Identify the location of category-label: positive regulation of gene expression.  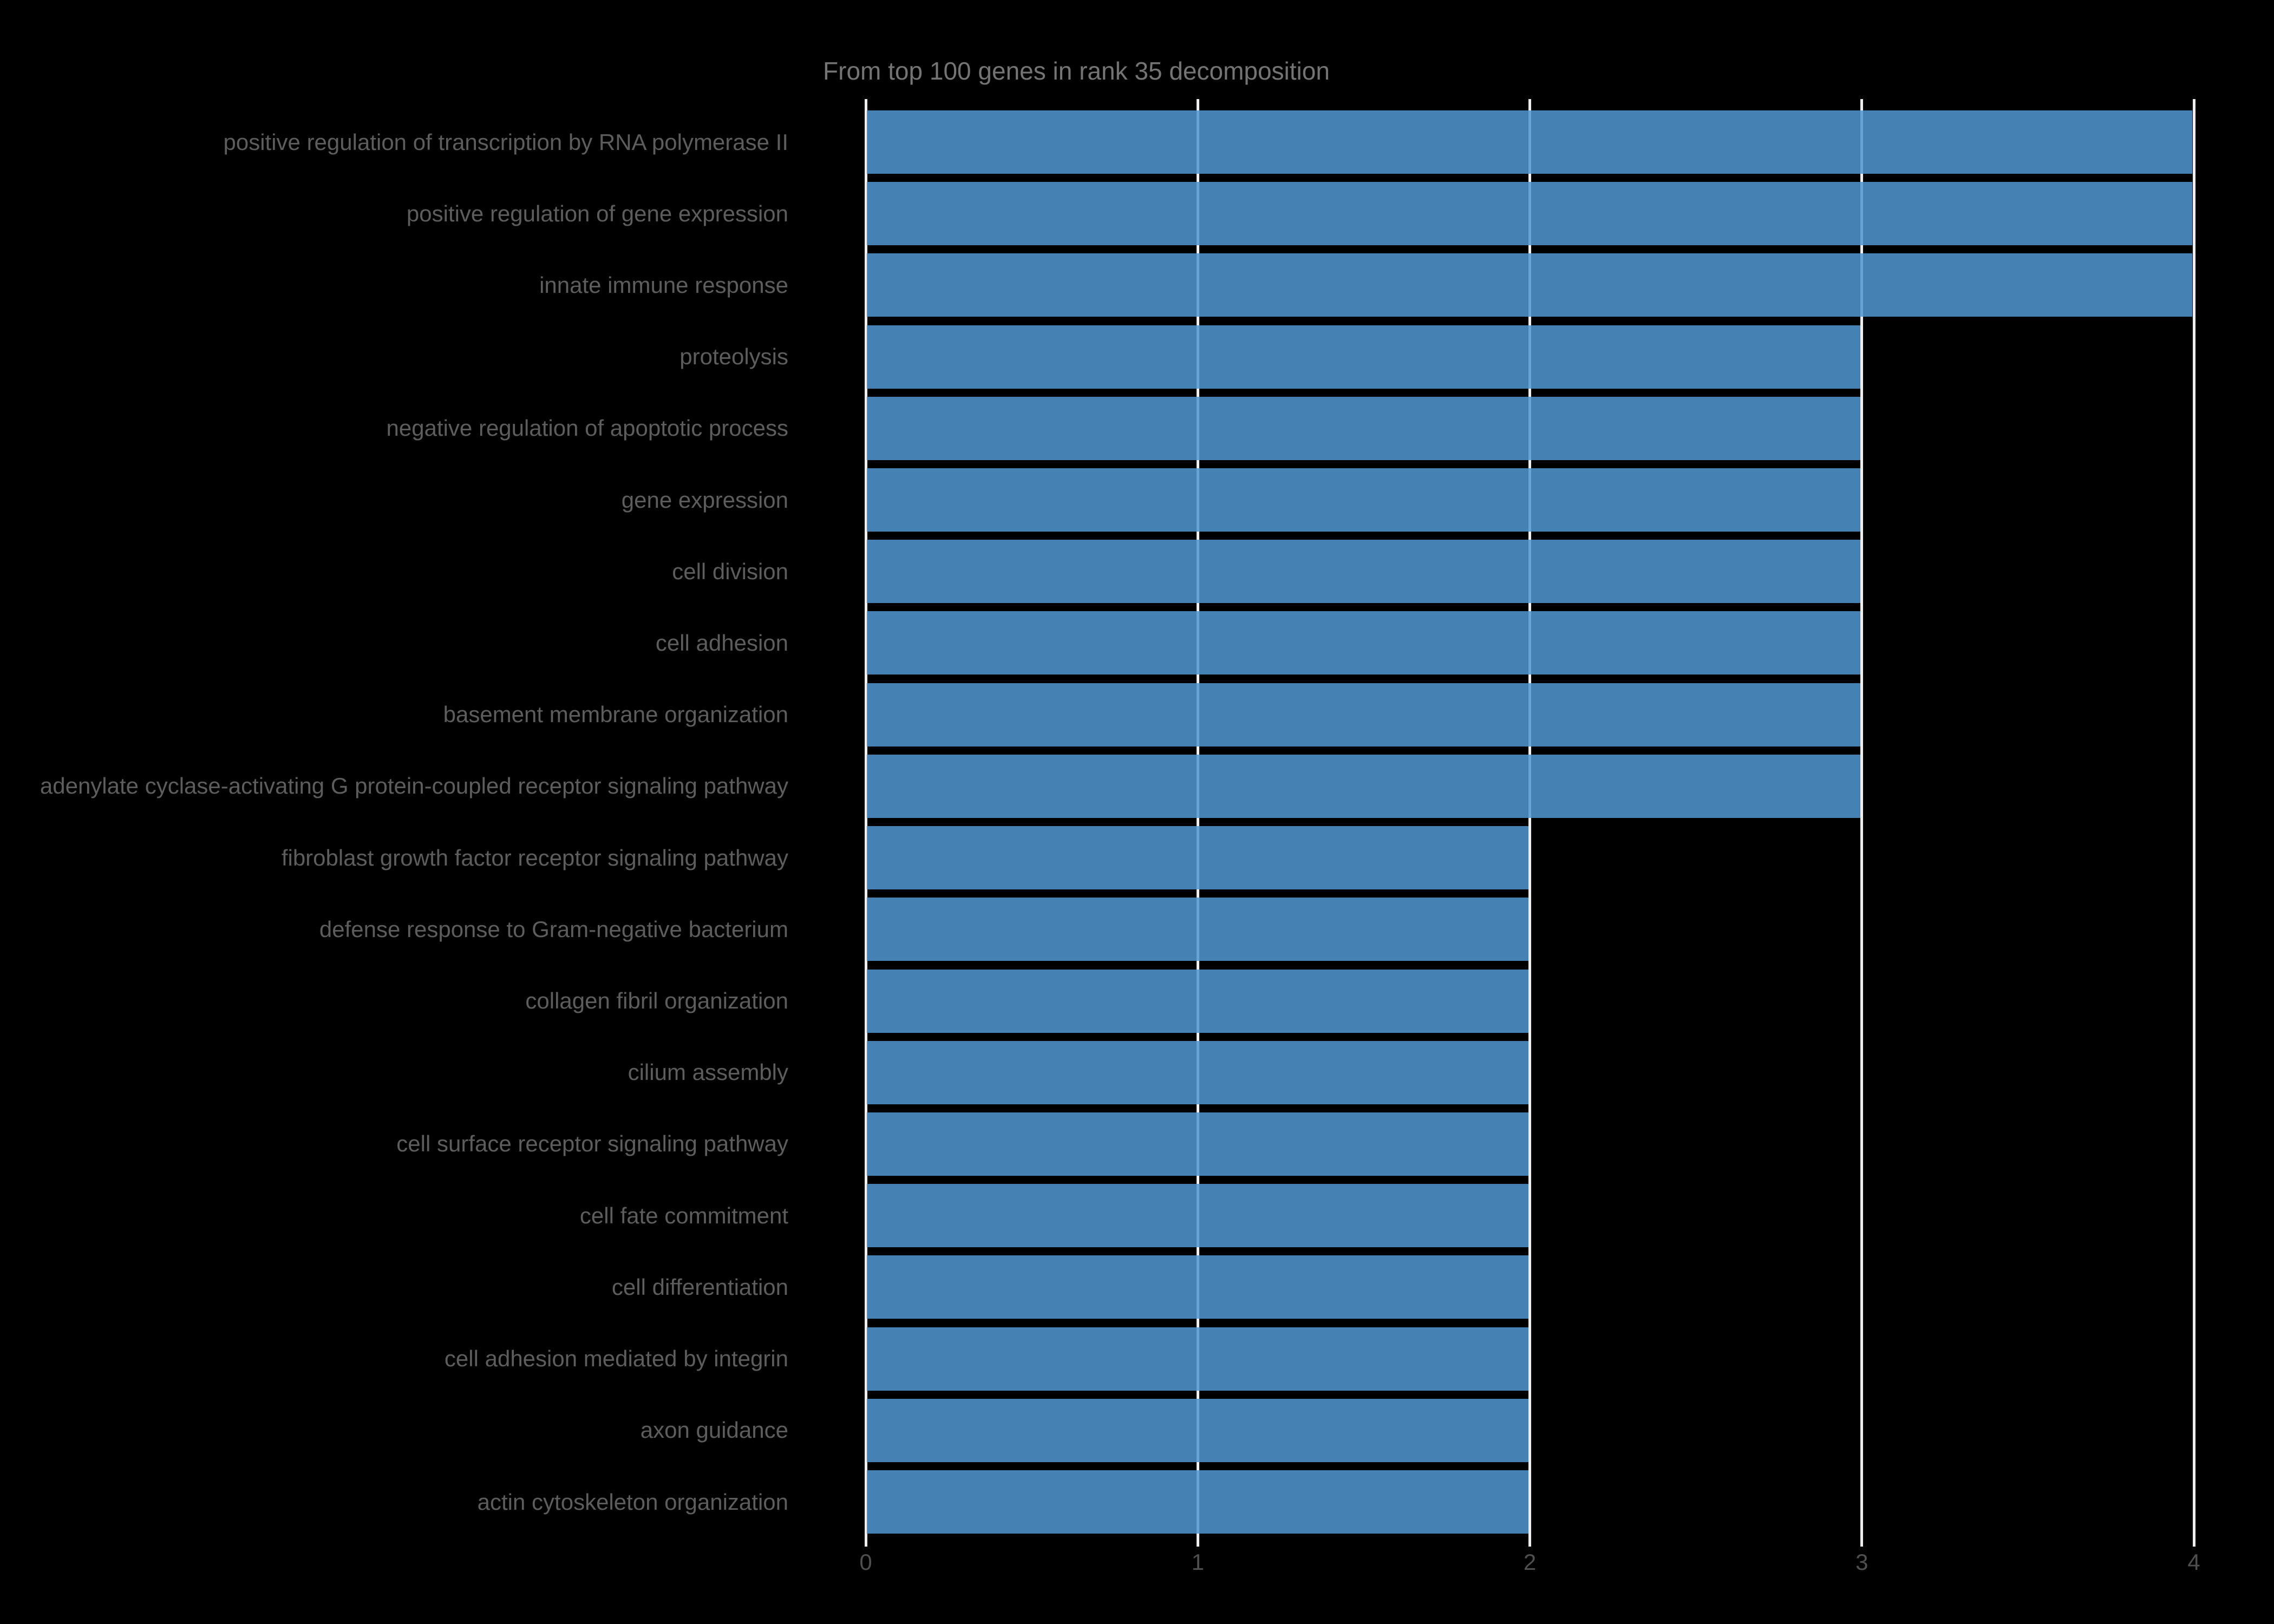
(597, 213).